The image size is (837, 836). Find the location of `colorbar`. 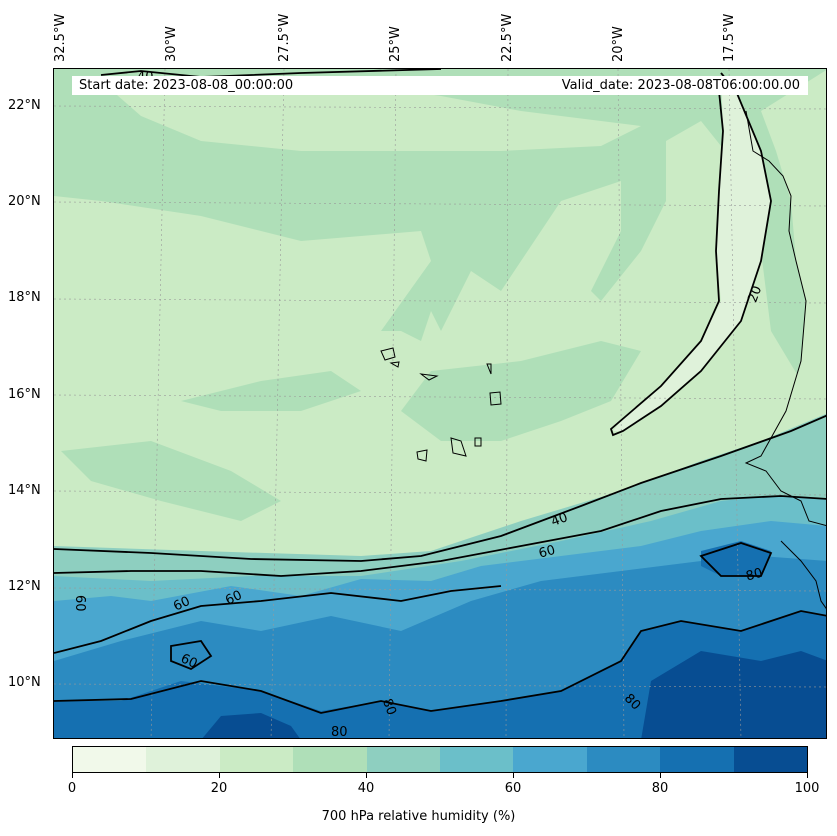

colorbar is located at coordinates (440, 759).